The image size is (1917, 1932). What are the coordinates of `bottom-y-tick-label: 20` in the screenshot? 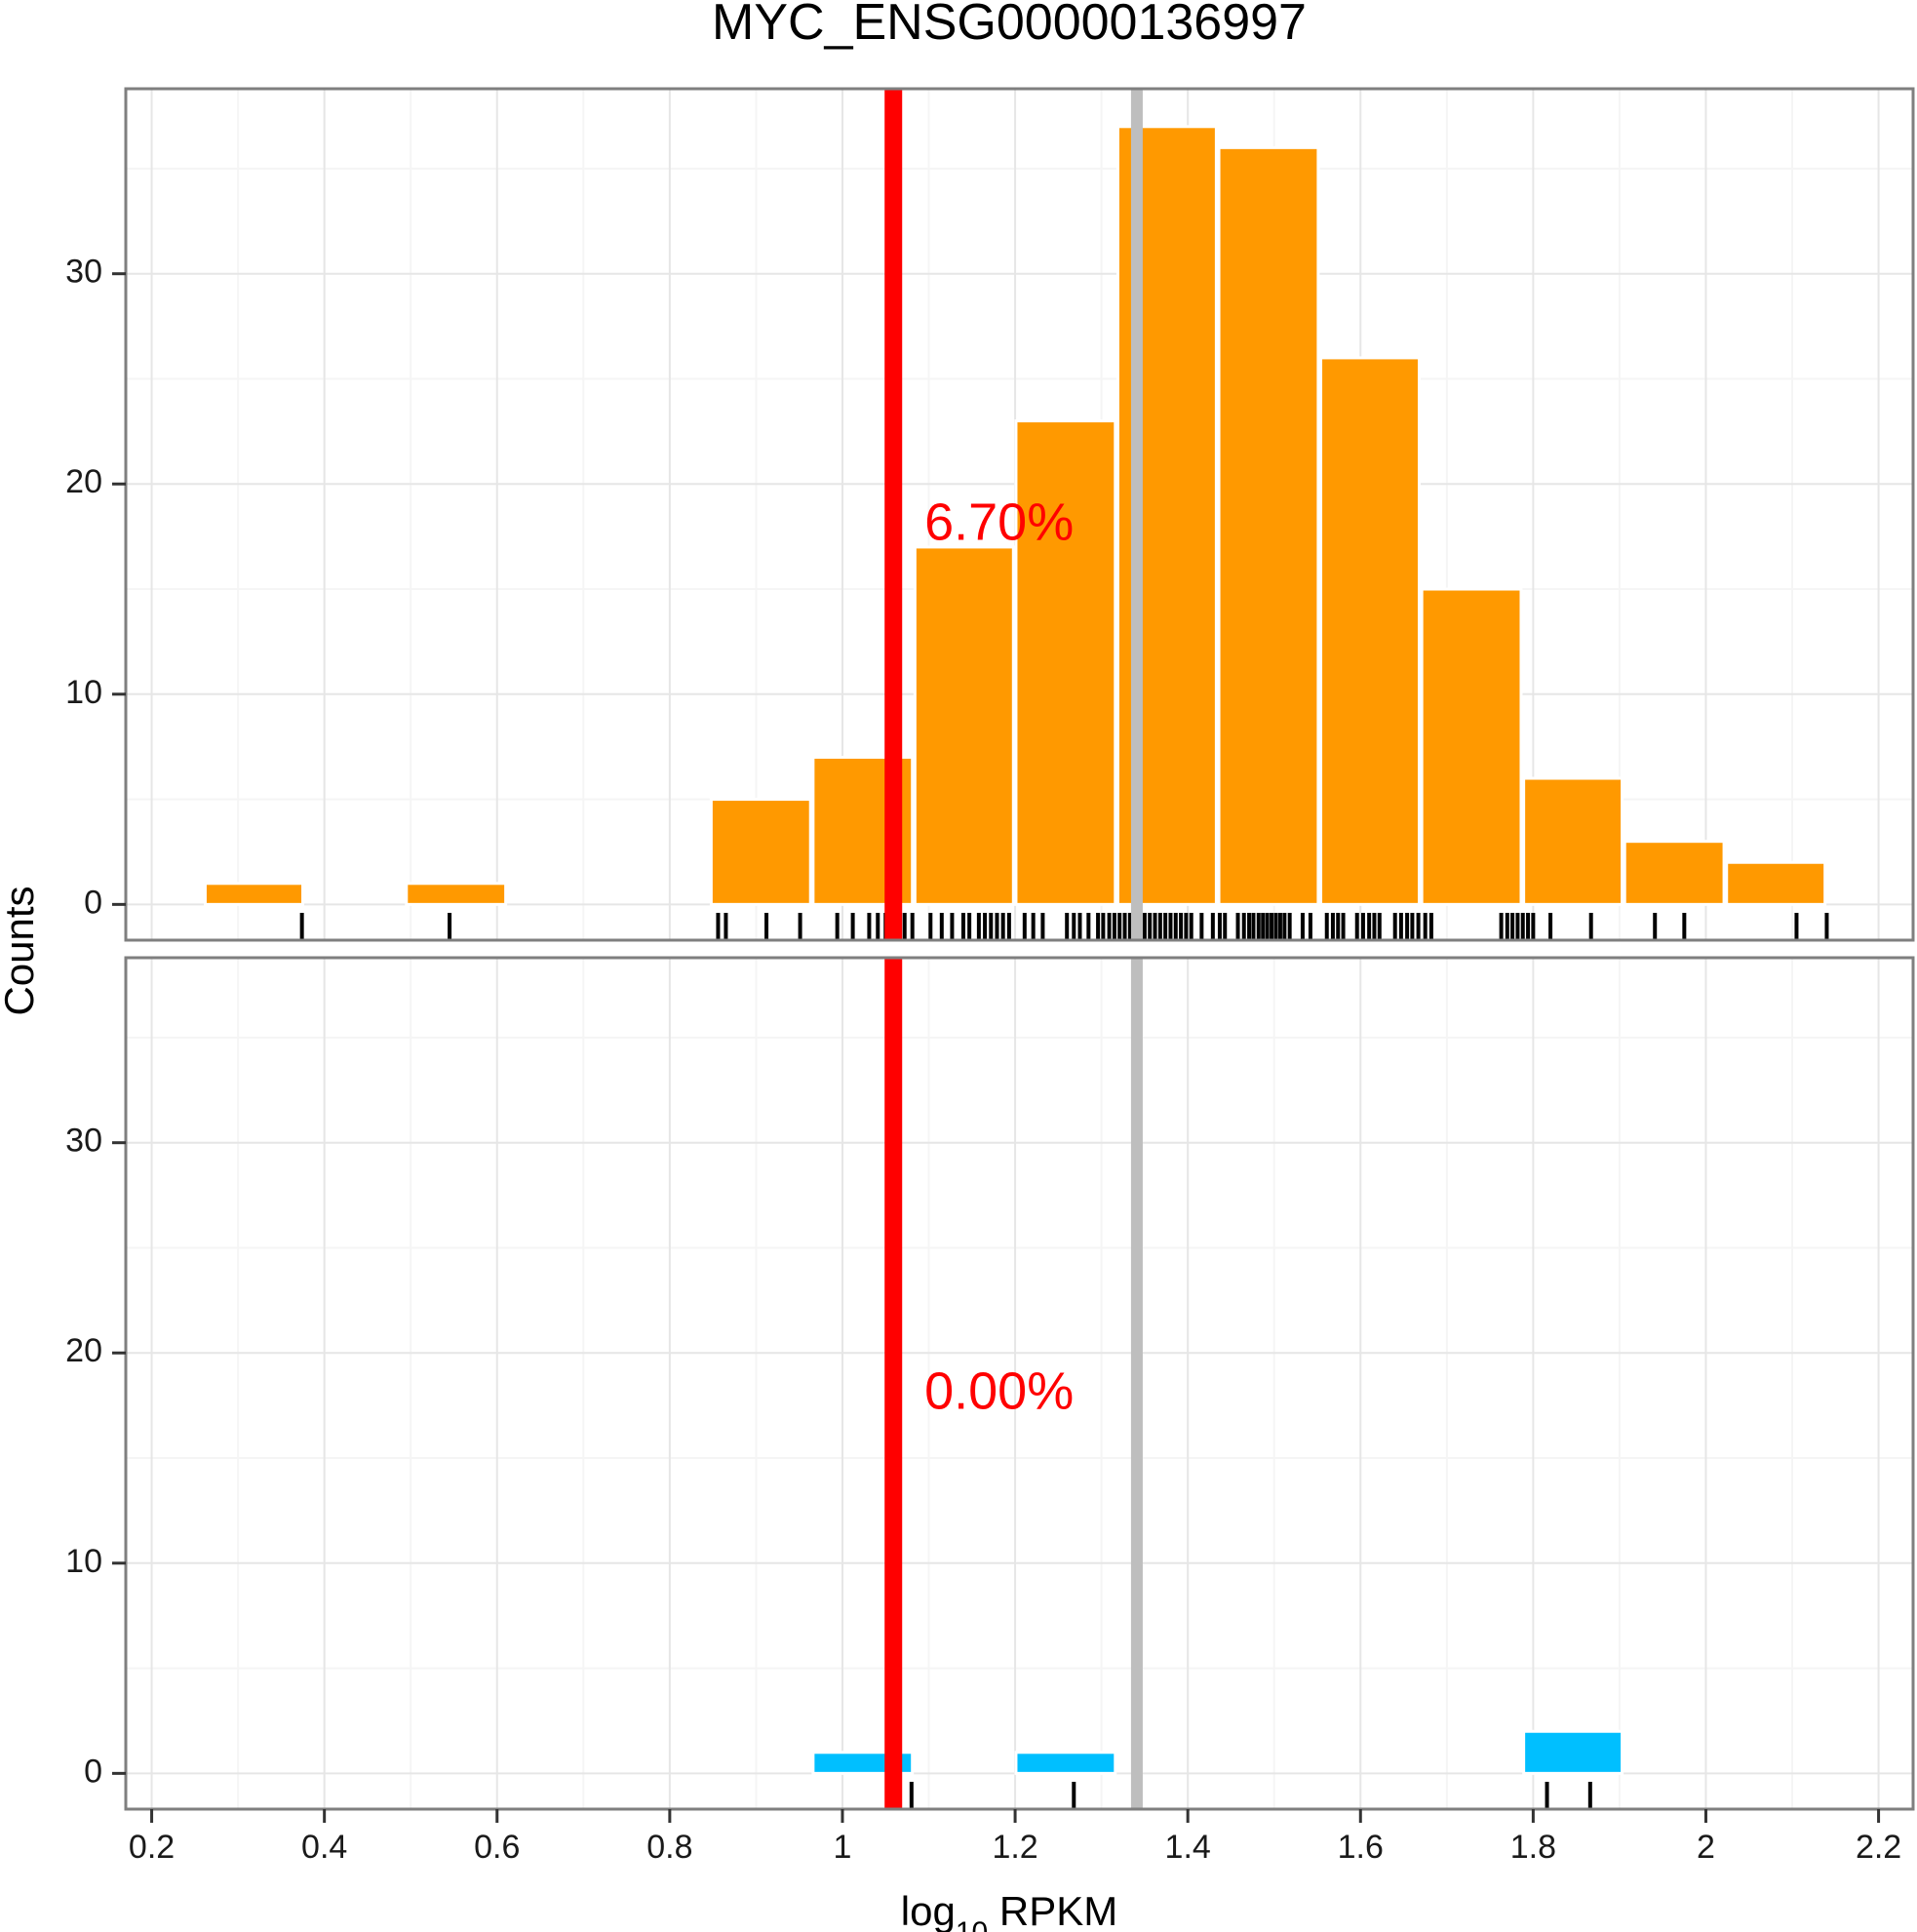 It's located at (84, 1350).